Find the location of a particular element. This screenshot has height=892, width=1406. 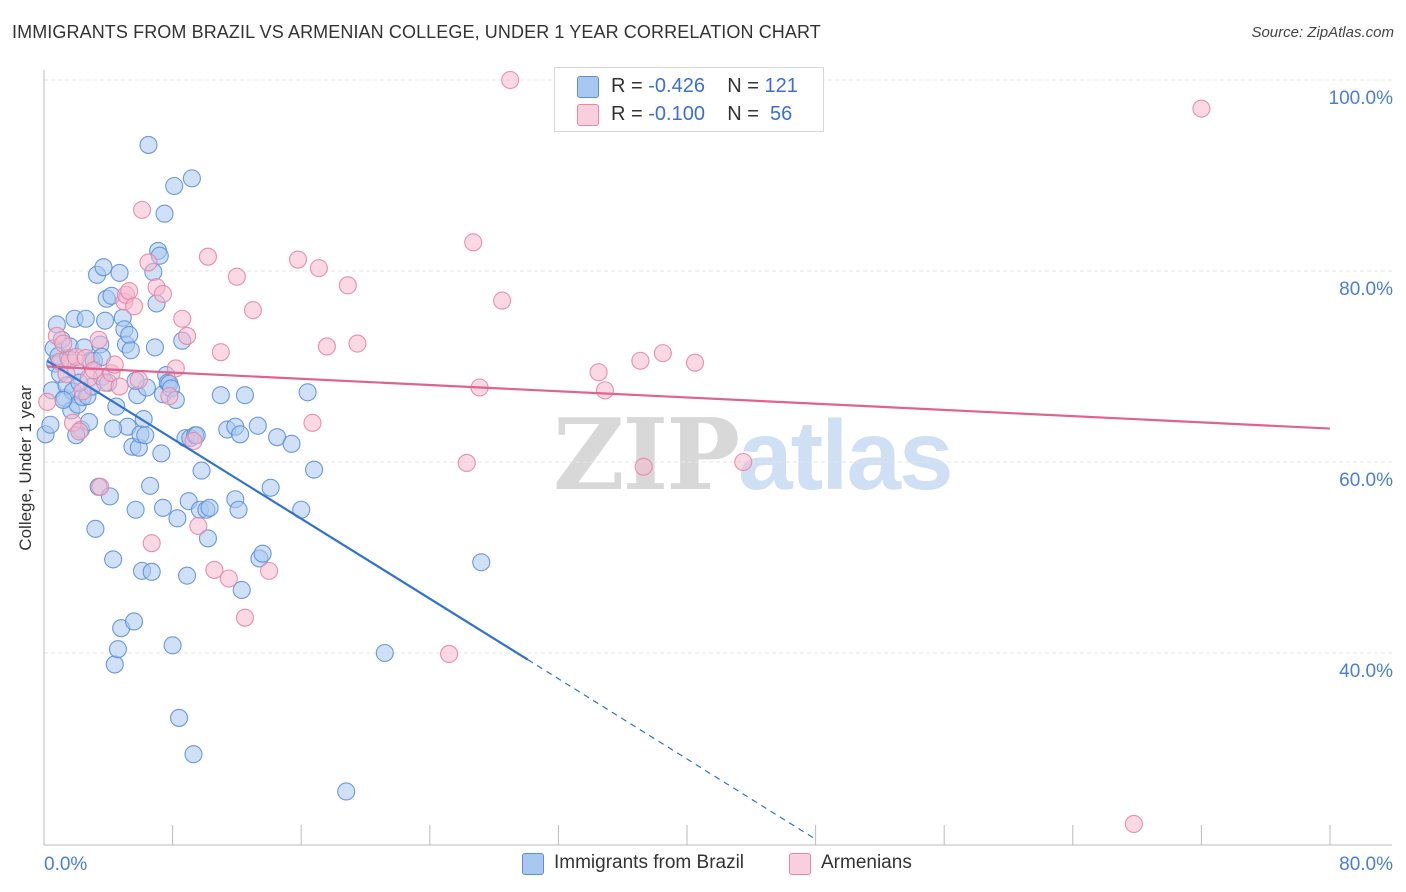

brazil-trend-line is located at coordinates (287, 510).